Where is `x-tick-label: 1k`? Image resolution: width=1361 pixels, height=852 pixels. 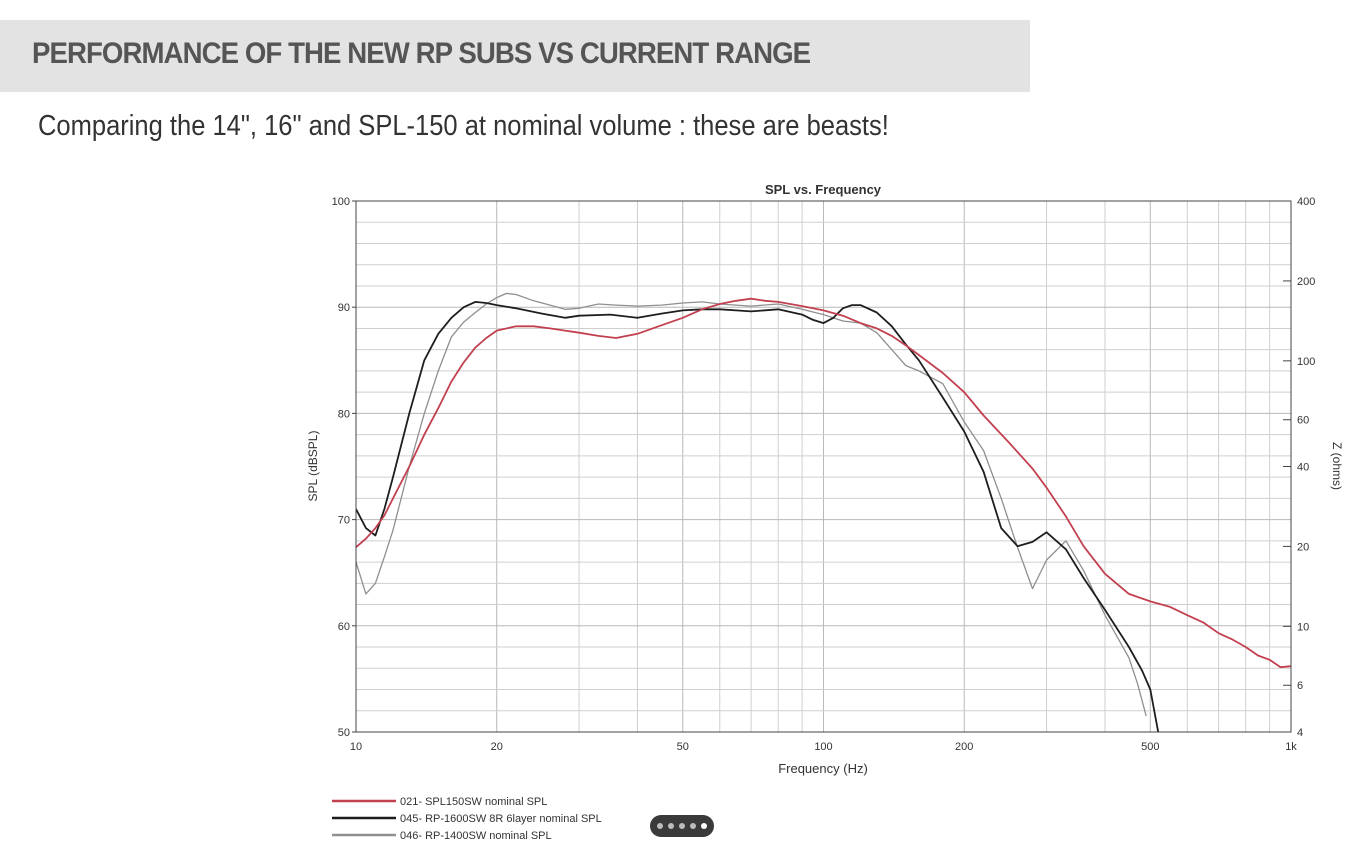 x-tick-label: 1k is located at coordinates (1291, 747).